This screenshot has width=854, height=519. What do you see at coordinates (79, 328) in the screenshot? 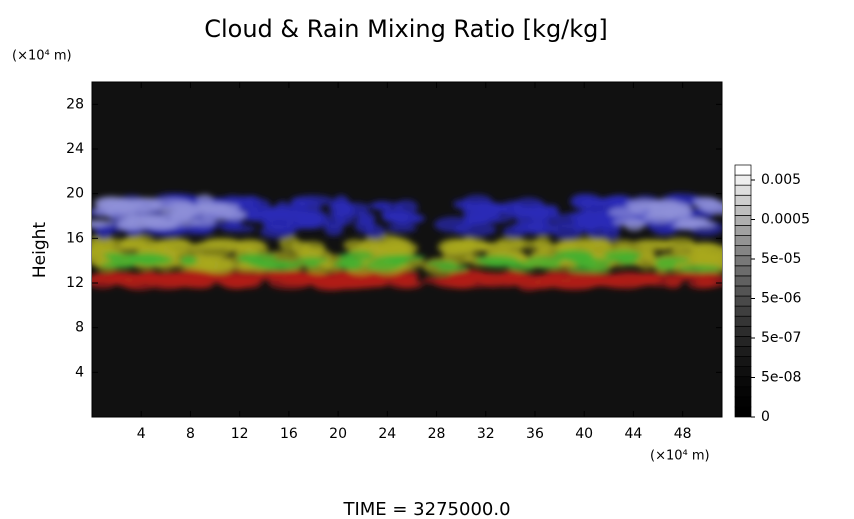
I see `y-tick-label: 8` at bounding box center [79, 328].